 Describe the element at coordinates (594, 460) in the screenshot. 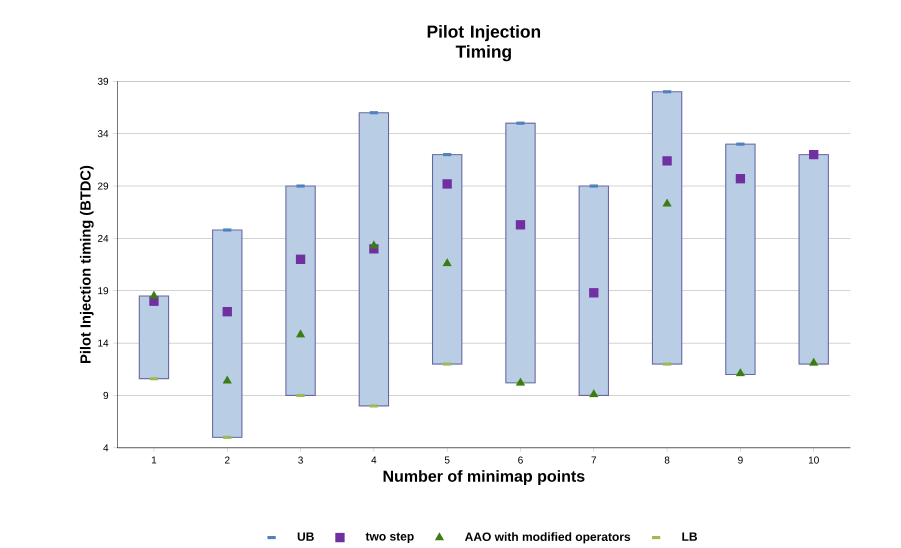

I see `x-tick-label: 7` at that location.